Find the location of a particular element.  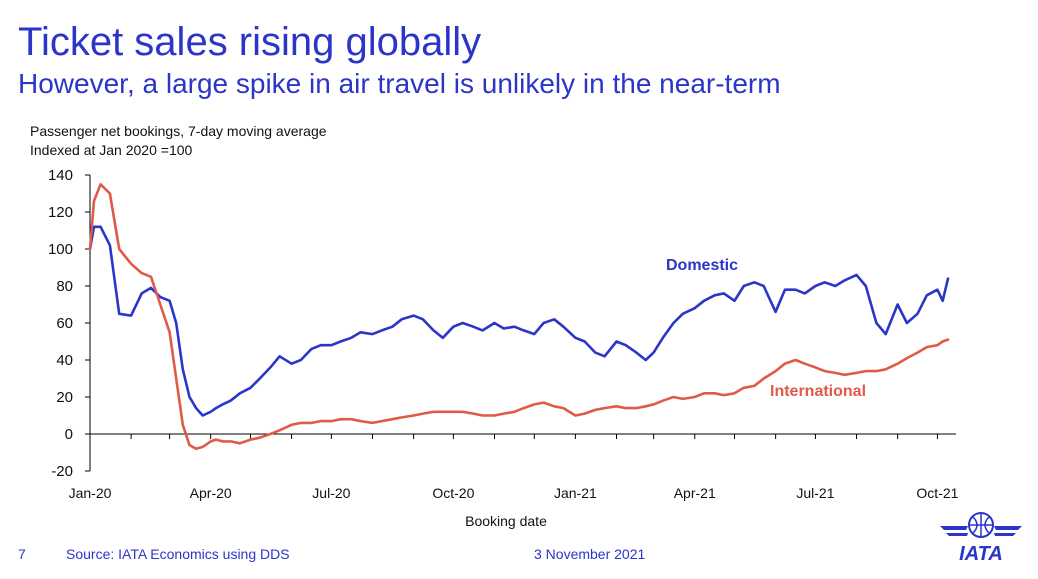

series-label-international: International is located at coordinates (818, 391).